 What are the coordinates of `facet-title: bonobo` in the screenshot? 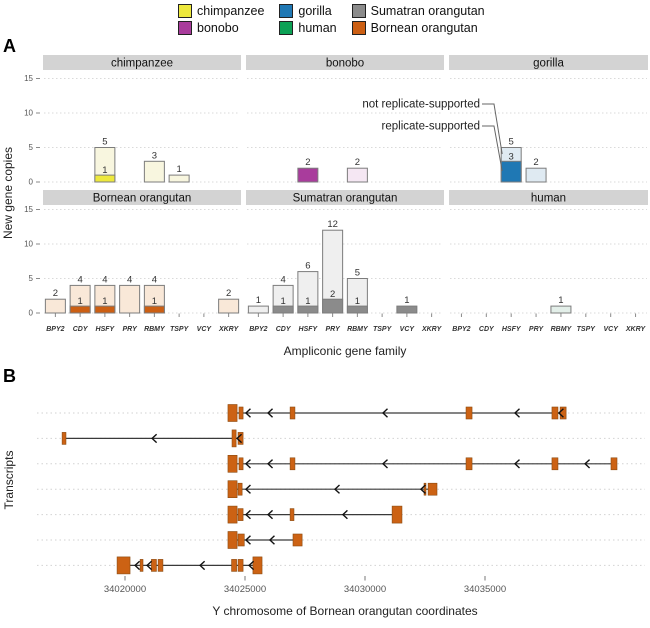 It's located at (345, 64).